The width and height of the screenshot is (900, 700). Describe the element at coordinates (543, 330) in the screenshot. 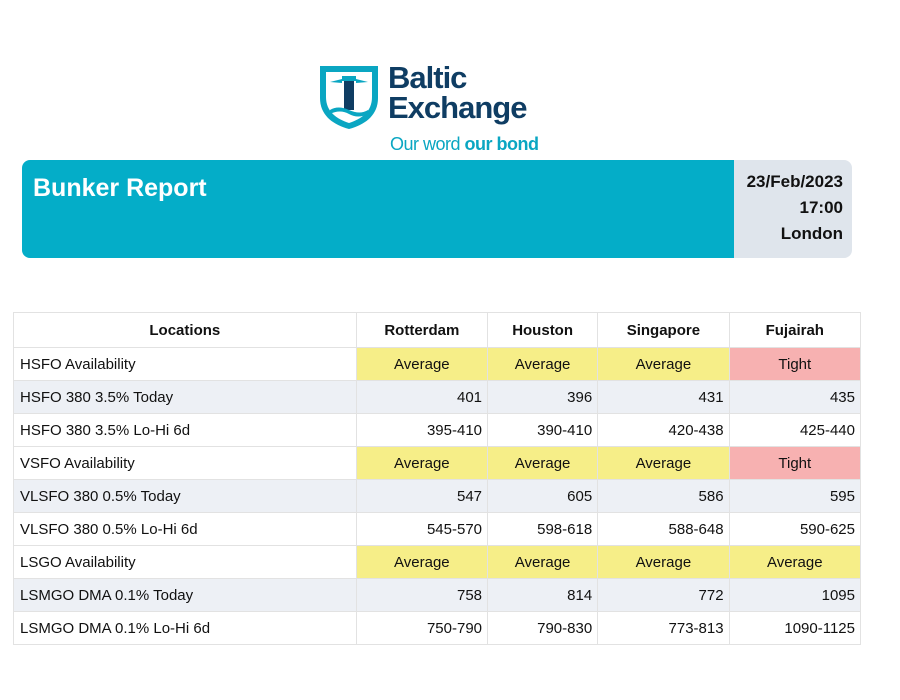

I see `column-header-houston: Houston` at that location.